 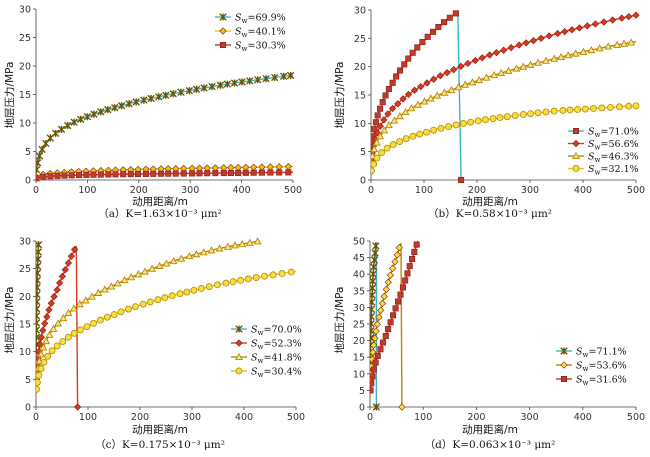 What do you see at coordinates (223, 17) in the screenshot?
I see `panel-a-legend-marker` at bounding box center [223, 17].